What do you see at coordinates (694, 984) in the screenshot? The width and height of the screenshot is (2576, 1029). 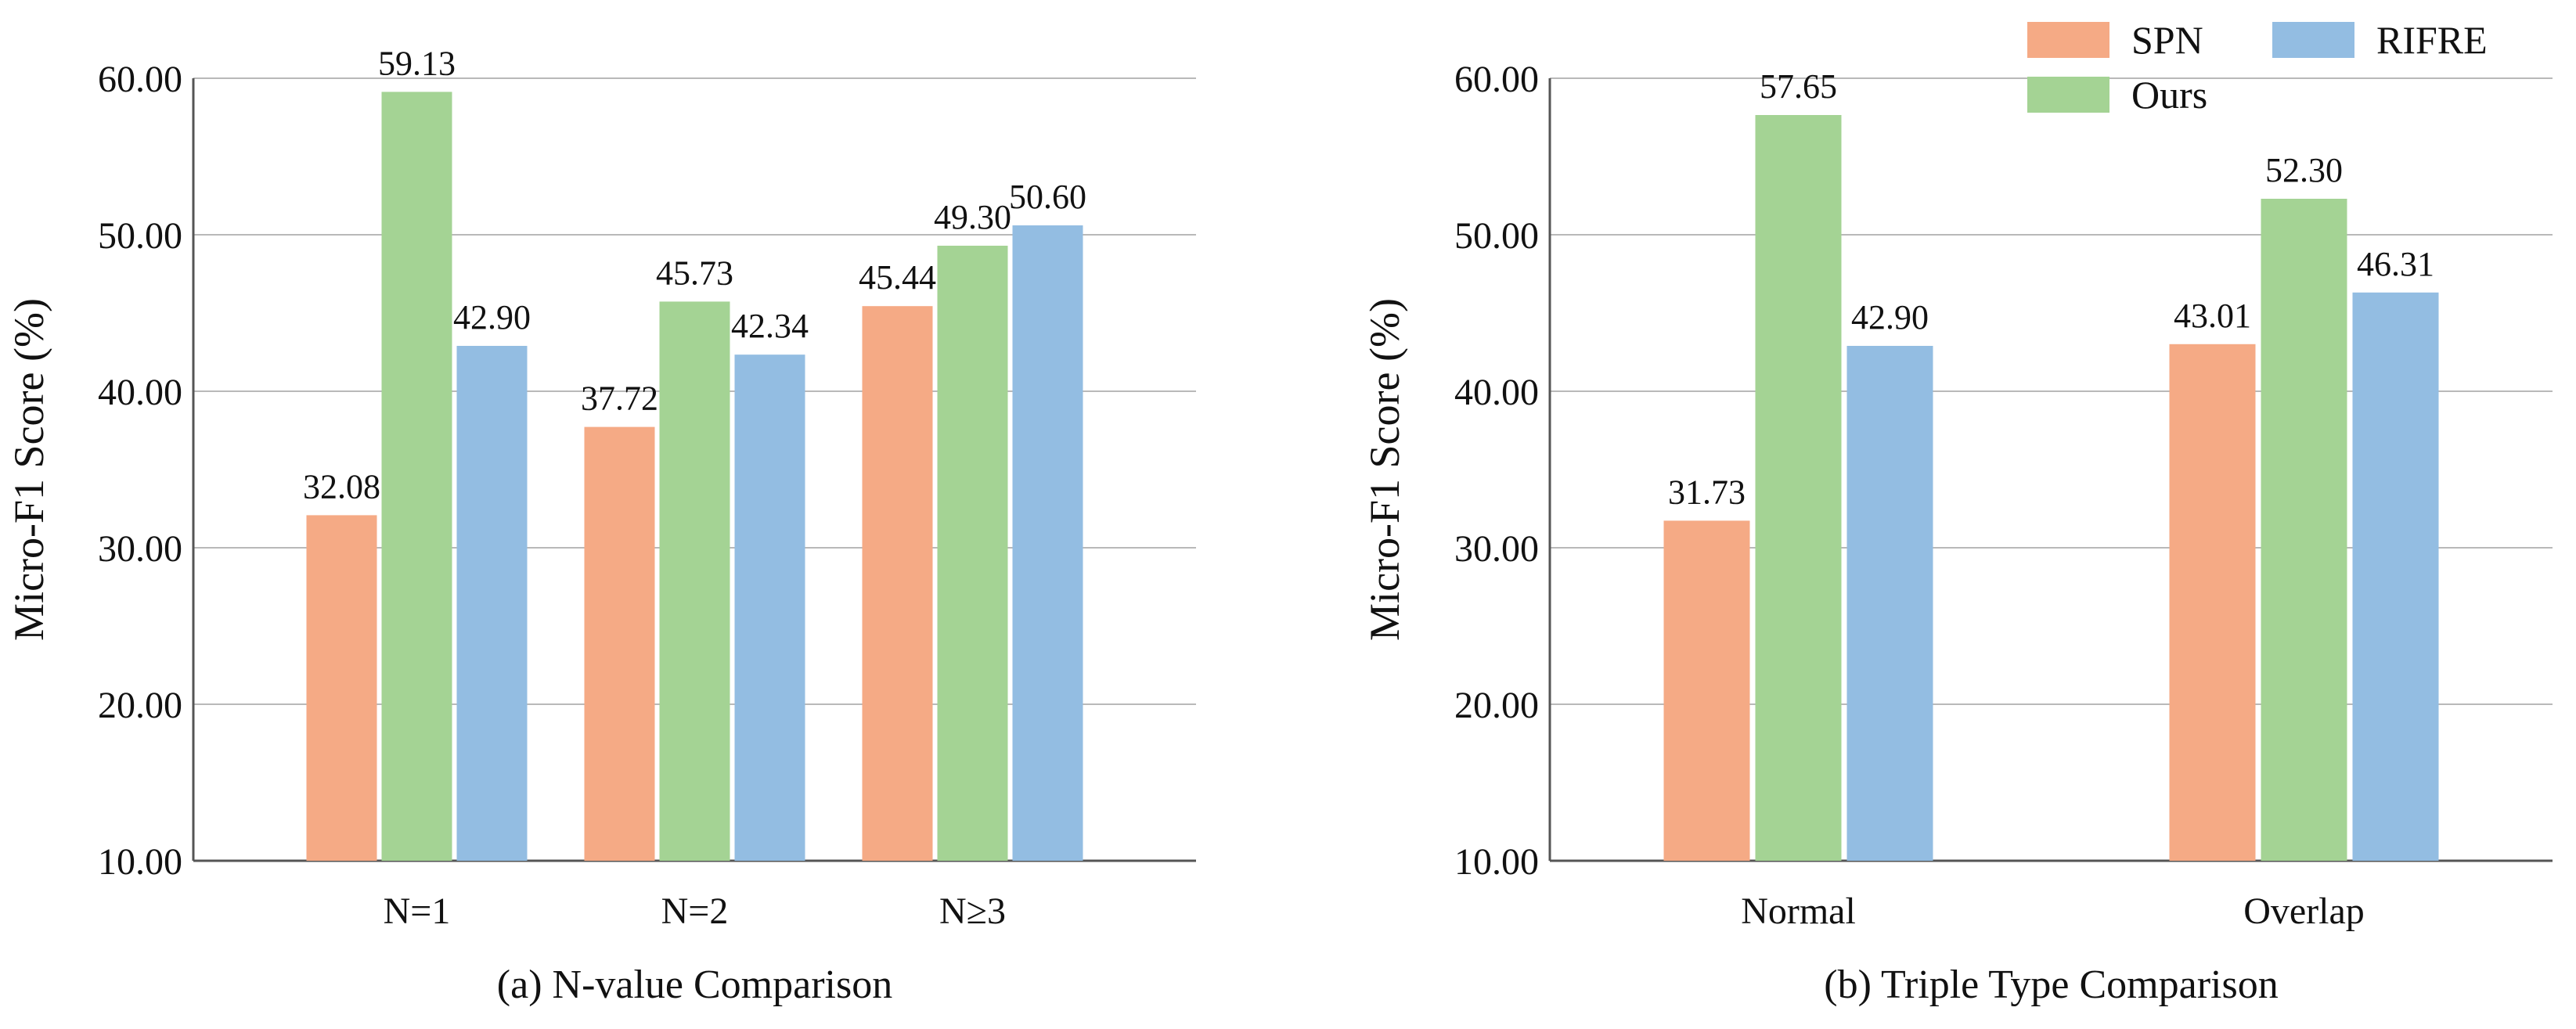 I see `chart-title: (a) N-value Comparison` at bounding box center [694, 984].